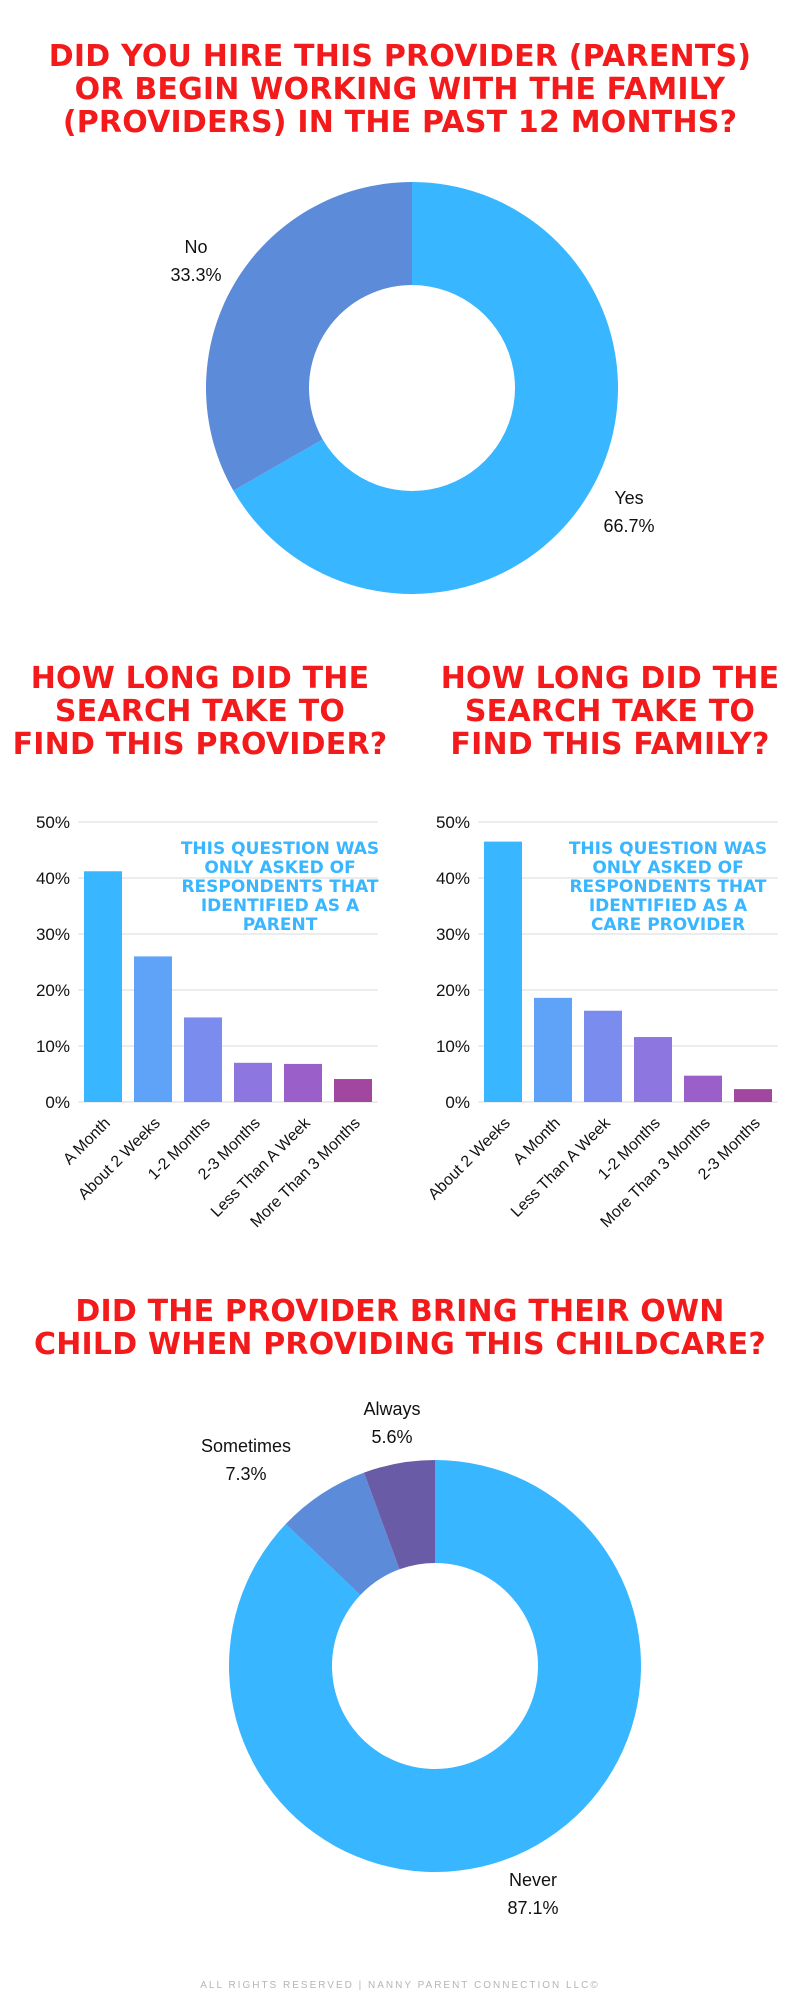 Image resolution: width=800 pixels, height=2000 pixels. Describe the element at coordinates (533, 1880) in the screenshot. I see `slice-label-never: Never` at that location.